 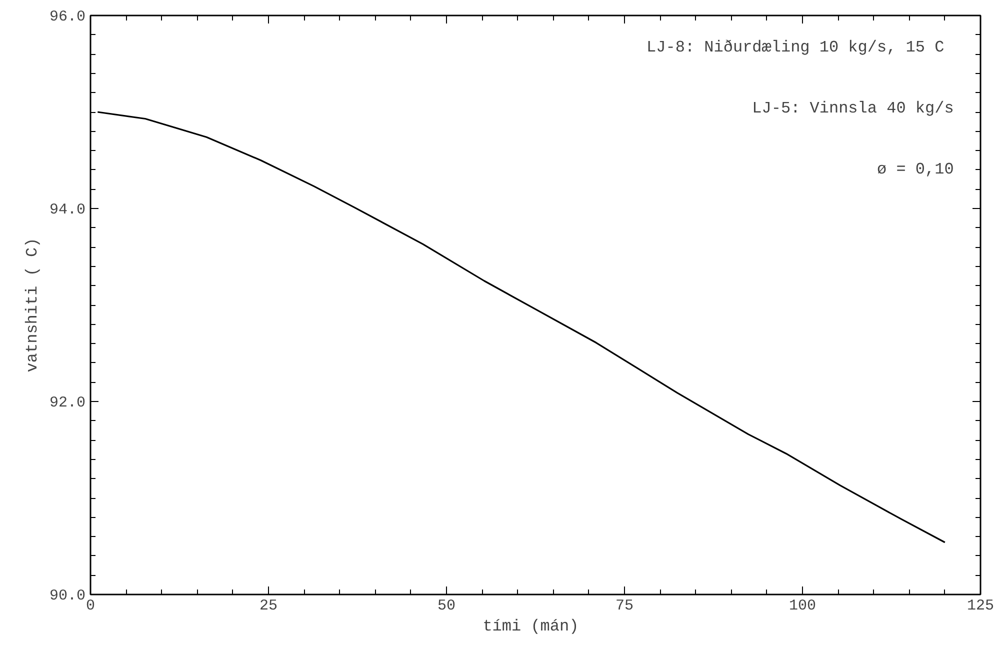 What do you see at coordinates (269, 606) in the screenshot?
I see `x-tick-label: 25` at bounding box center [269, 606].